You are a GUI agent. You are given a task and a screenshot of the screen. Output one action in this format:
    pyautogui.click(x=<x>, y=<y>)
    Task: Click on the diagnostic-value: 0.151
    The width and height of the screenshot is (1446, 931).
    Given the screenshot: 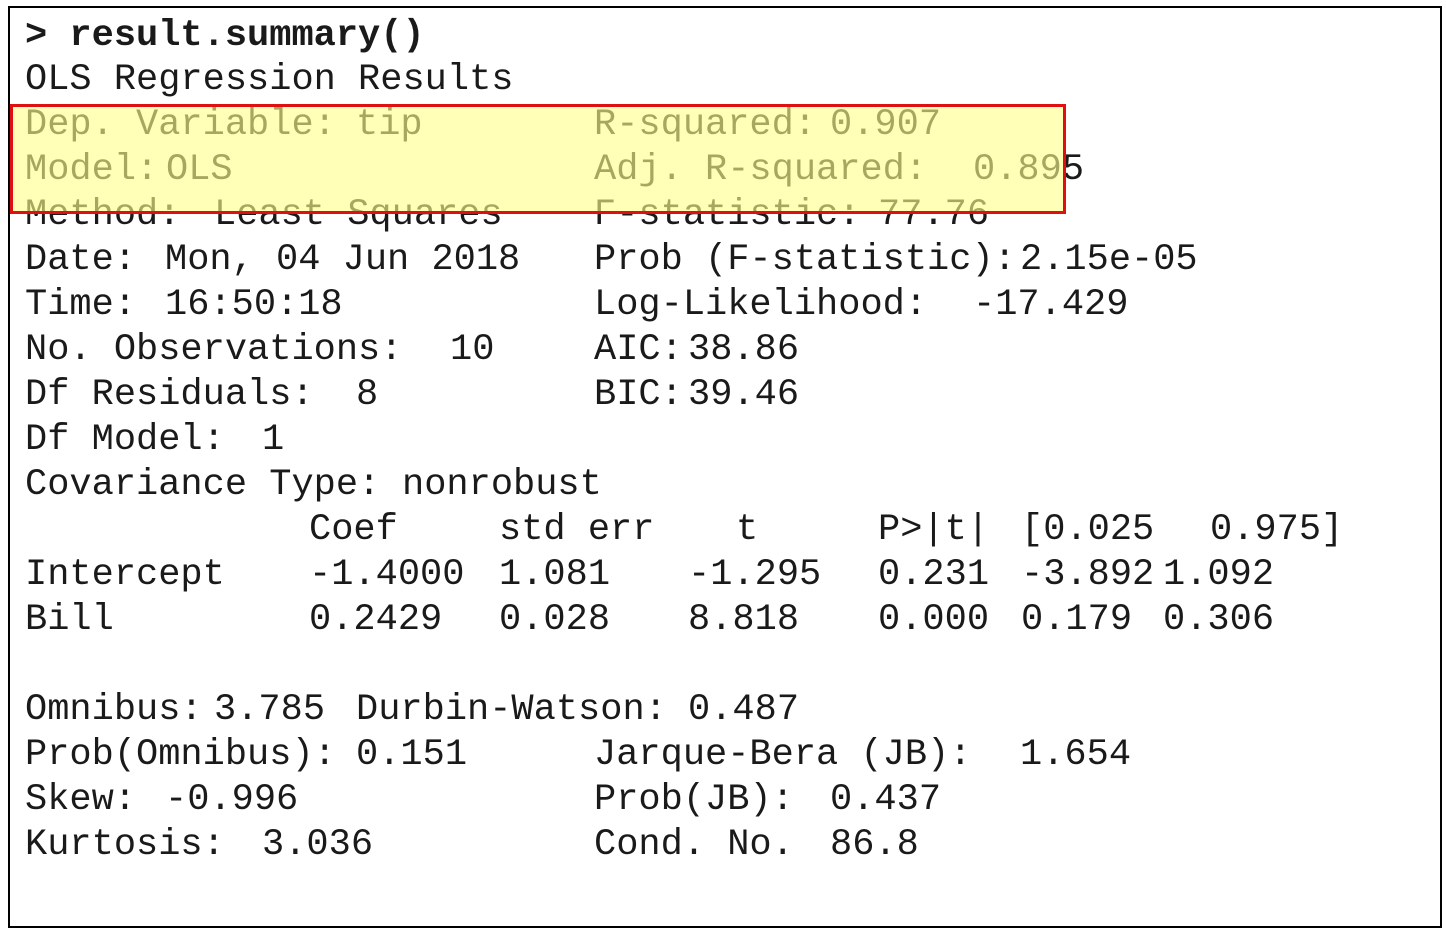 What is the action you would take?
    pyautogui.click(x=412, y=754)
    